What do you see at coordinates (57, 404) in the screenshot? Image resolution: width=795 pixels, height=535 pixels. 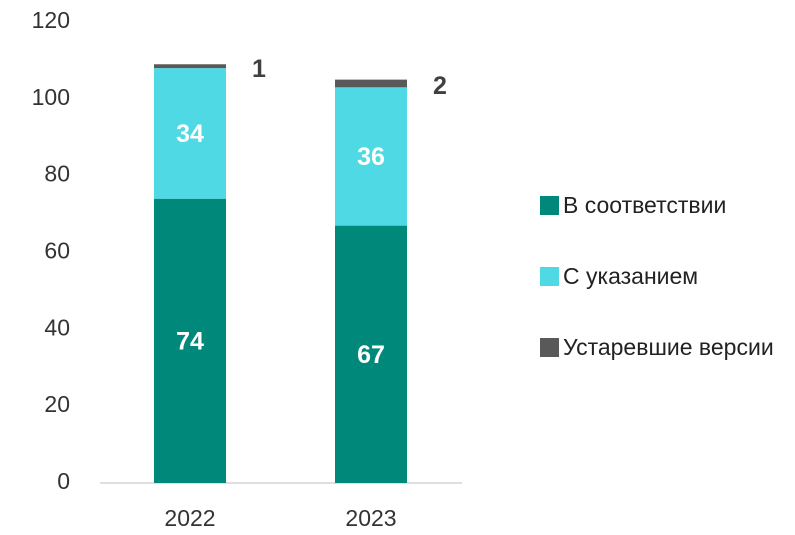 I see `y-tick-label: 20` at bounding box center [57, 404].